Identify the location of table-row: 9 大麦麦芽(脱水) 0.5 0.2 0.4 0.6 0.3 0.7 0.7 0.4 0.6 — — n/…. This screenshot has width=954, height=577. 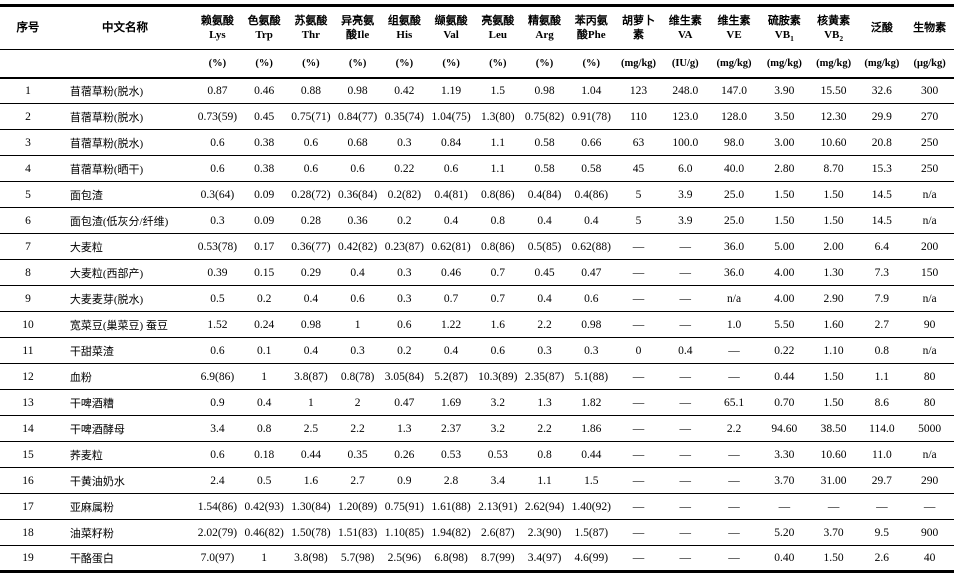
(477, 299).